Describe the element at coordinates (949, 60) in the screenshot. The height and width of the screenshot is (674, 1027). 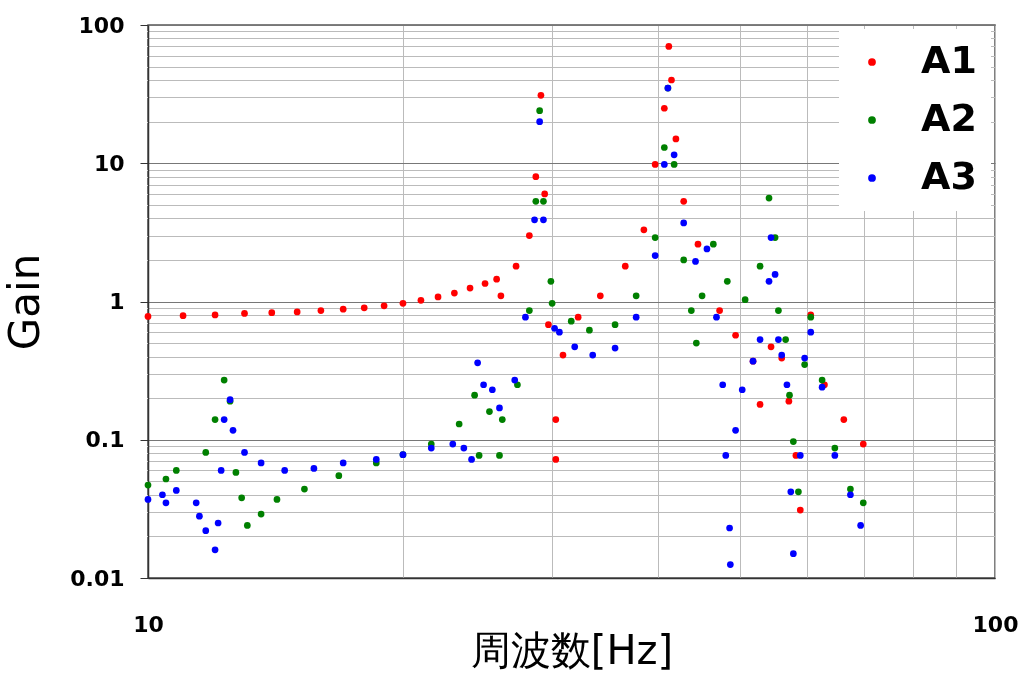
I see `legend-label: A1` at that location.